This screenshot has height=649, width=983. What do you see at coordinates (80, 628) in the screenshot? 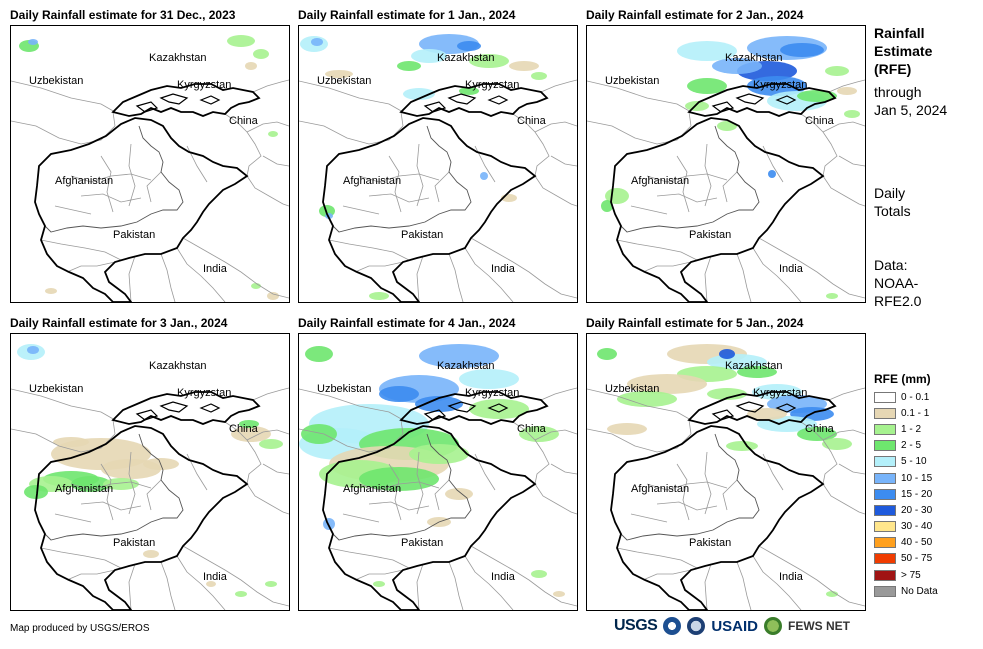
I see `map-credit: Map produced by USGS/EROS` at bounding box center [80, 628].